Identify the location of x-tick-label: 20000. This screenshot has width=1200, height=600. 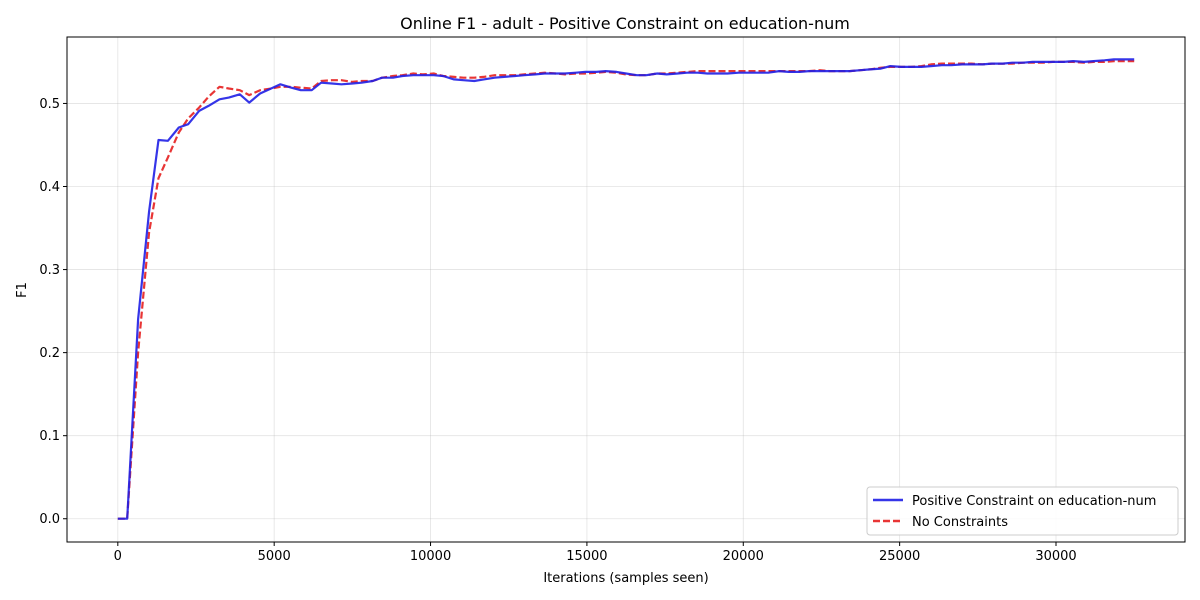
(743, 556).